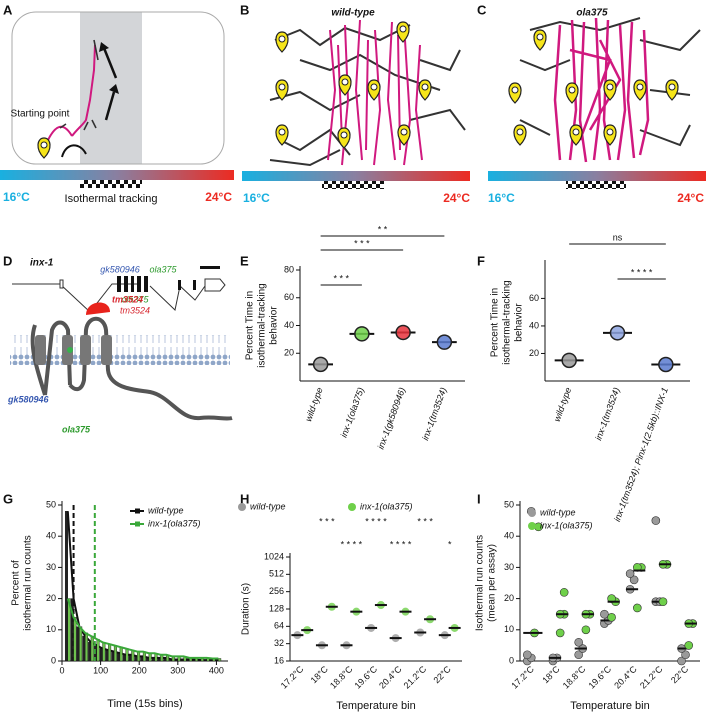 This screenshot has height=719, width=706. Describe the element at coordinates (651, 677) in the screenshot. I see `x-tick-label: 21.2°C` at that location.